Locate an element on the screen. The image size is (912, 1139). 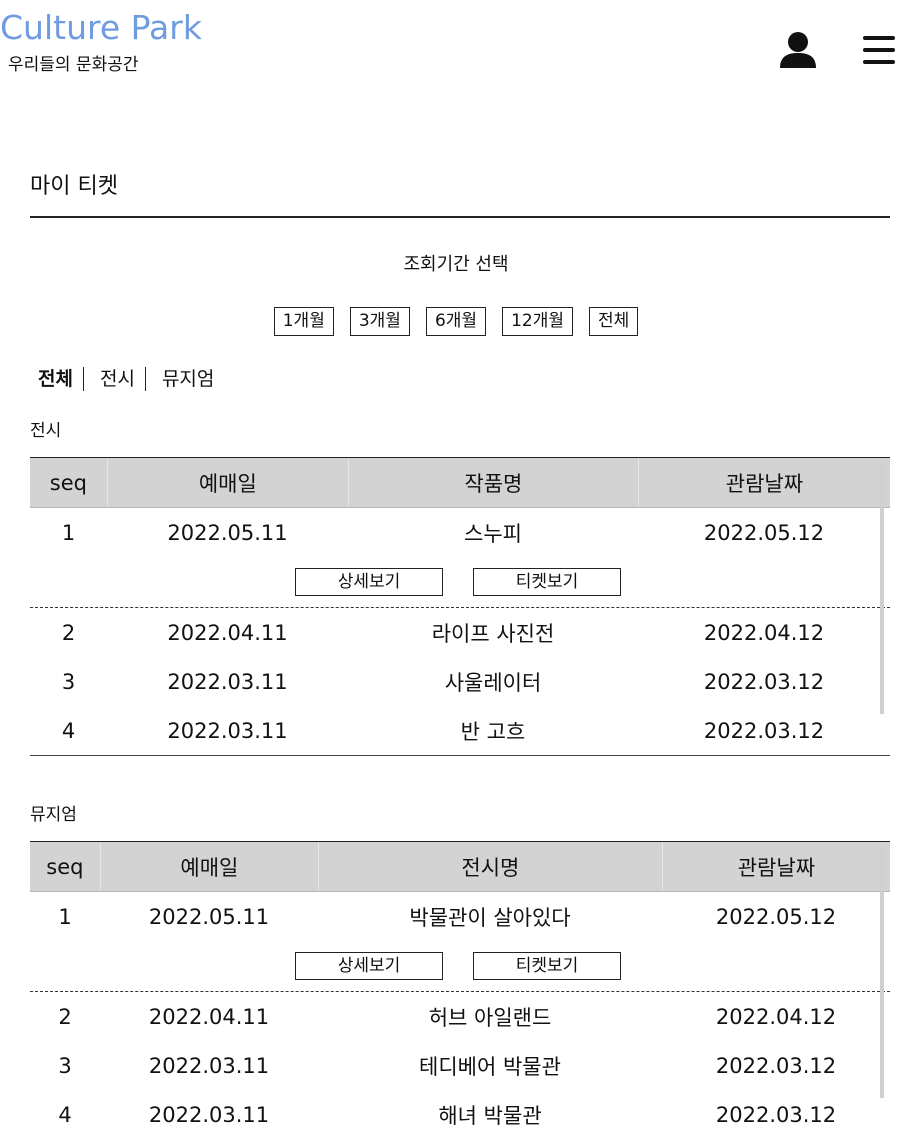
cell-title: 허브 아일랜드 is located at coordinates (490, 1017).